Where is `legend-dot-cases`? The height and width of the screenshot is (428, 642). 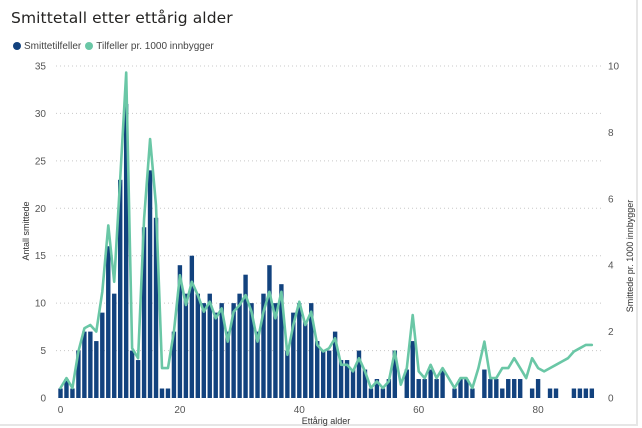 legend-dot-cases is located at coordinates (17, 46).